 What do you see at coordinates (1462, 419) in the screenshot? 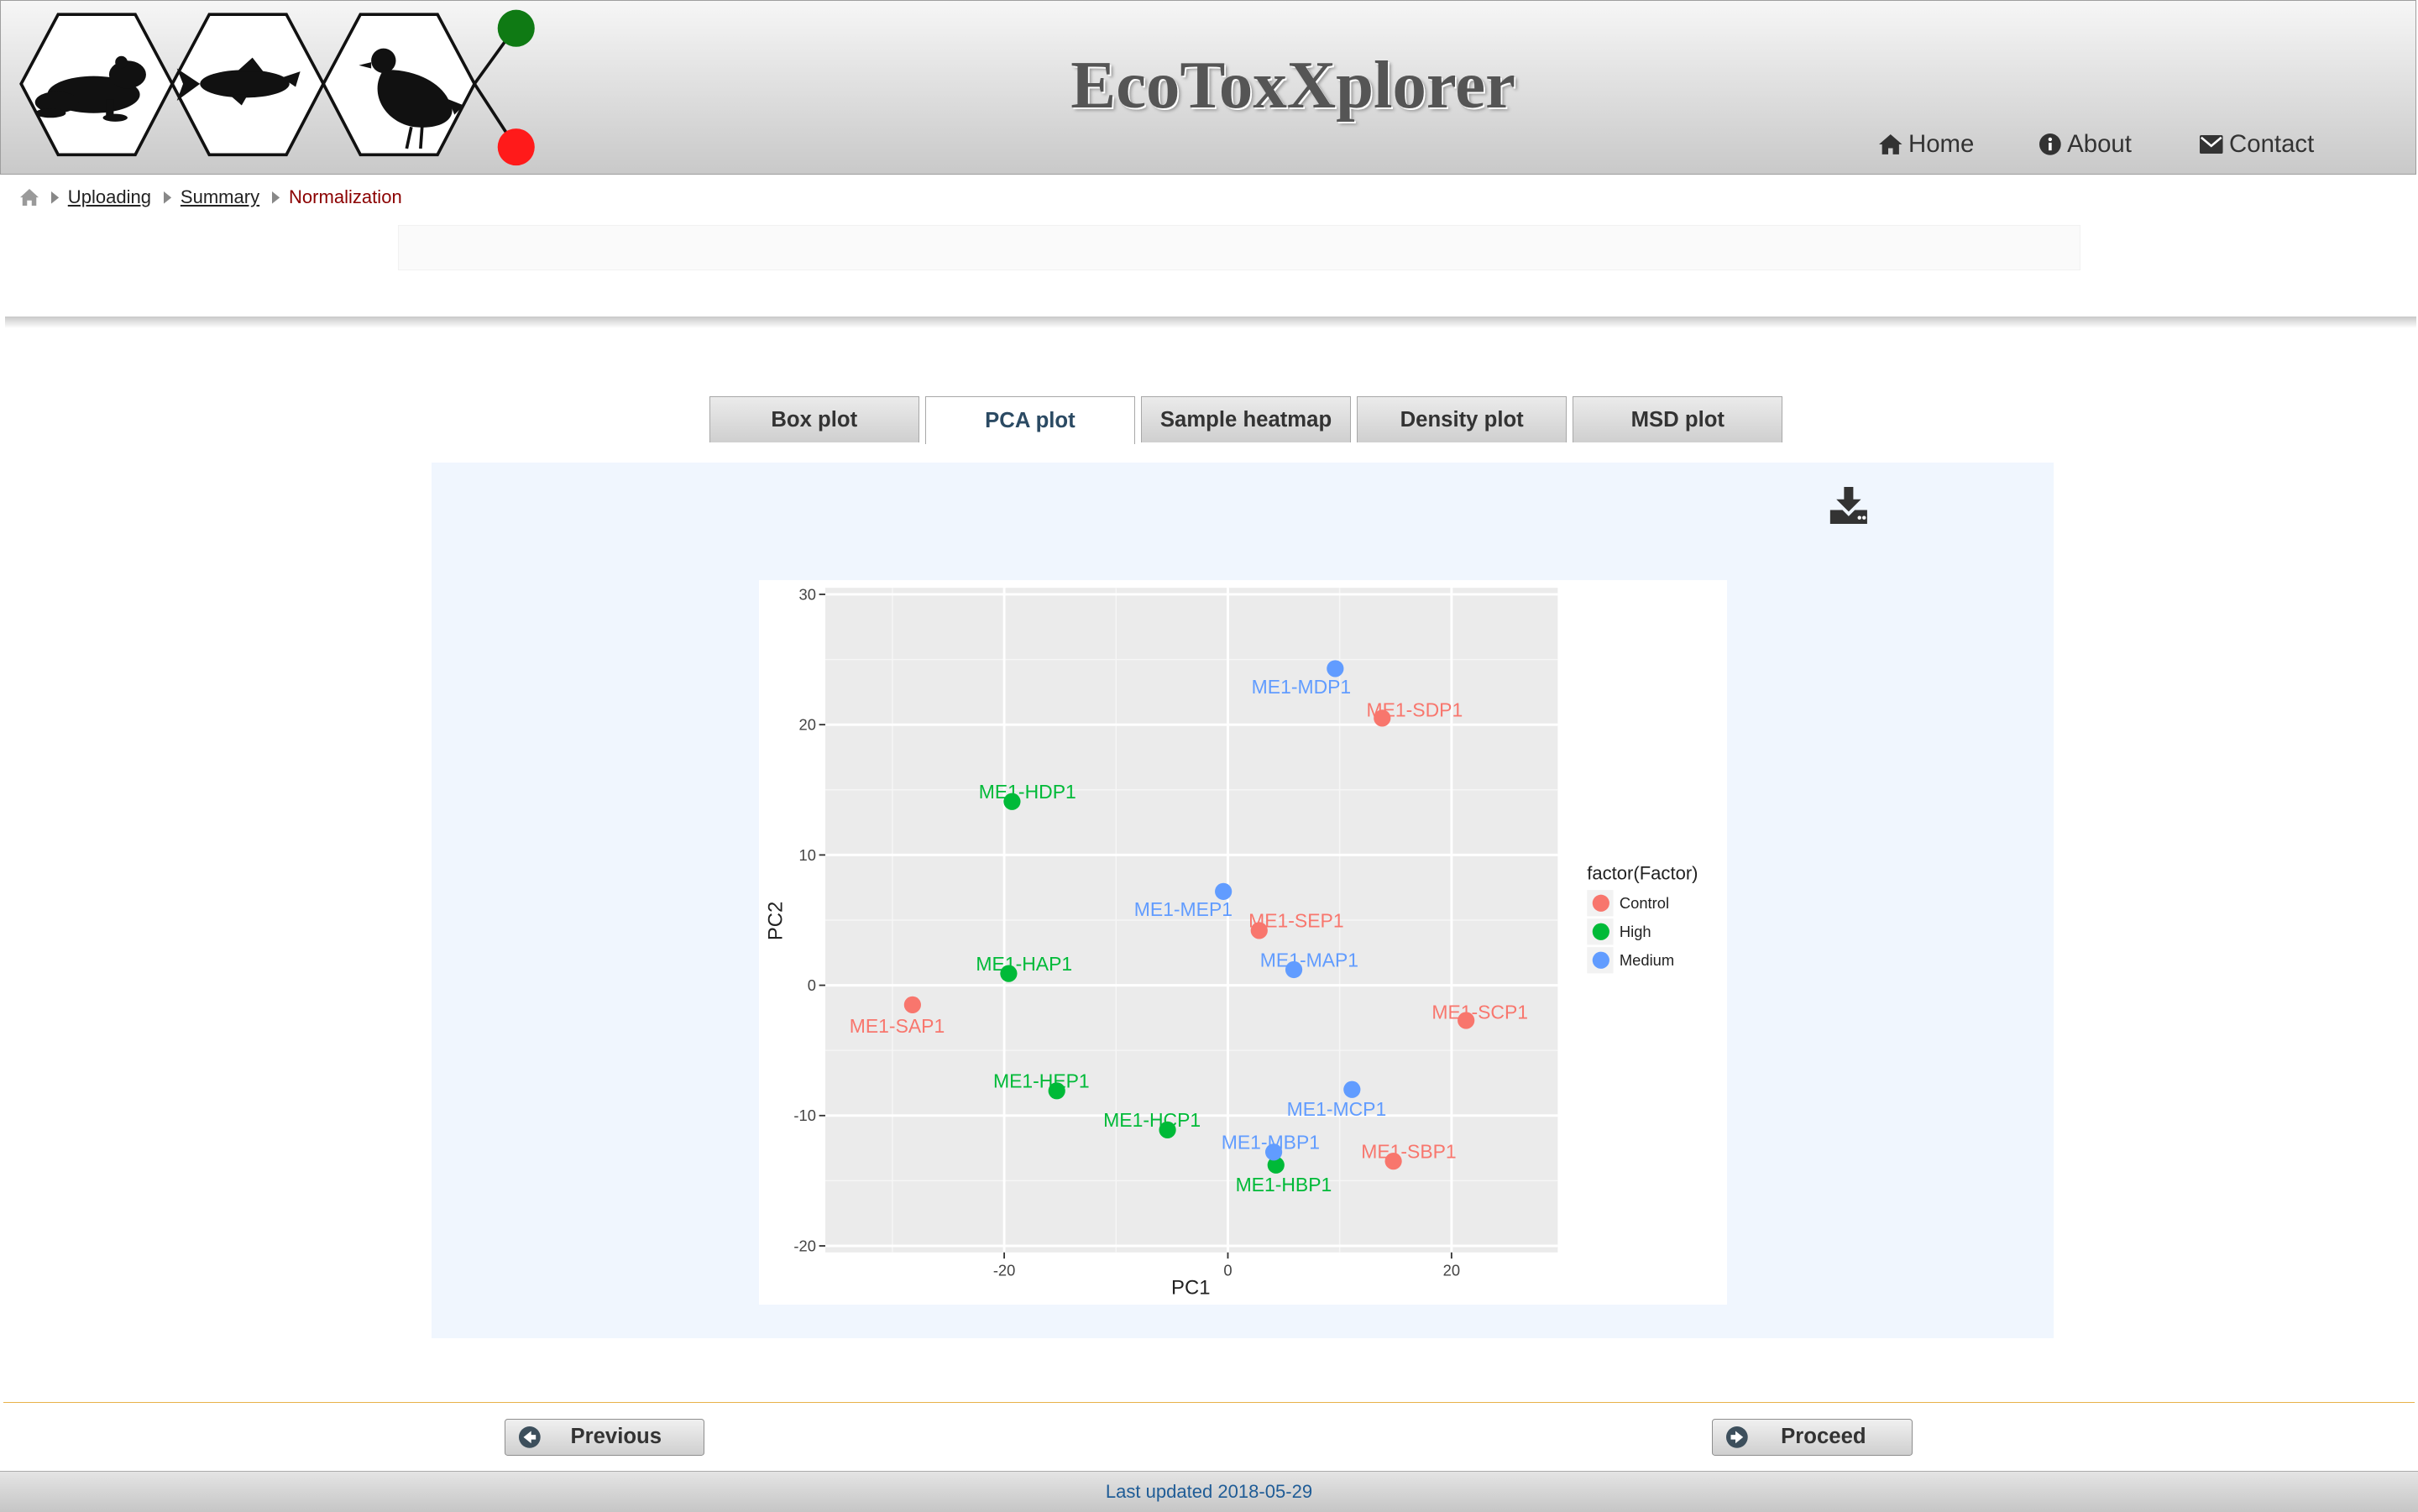
I see `tab-density-plot: Density plot` at bounding box center [1462, 419].